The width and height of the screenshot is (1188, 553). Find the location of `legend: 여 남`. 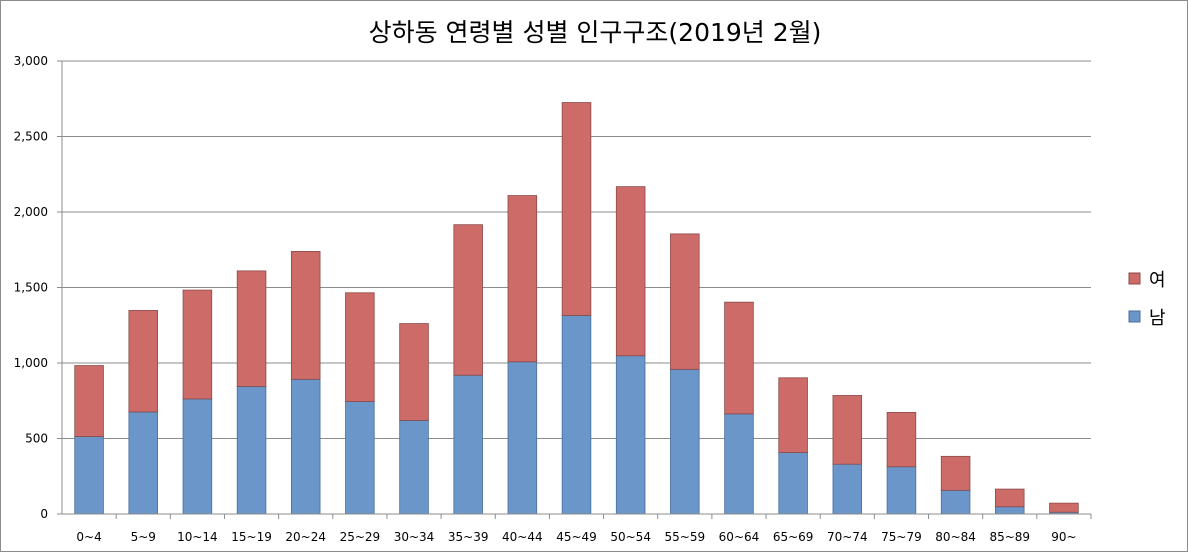

legend: 여 남 is located at coordinates (1147, 299).